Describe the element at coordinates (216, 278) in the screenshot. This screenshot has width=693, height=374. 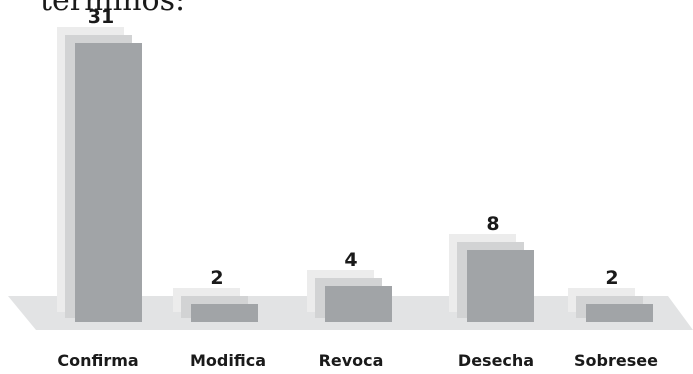
I see `value-label-1: 2` at that location.